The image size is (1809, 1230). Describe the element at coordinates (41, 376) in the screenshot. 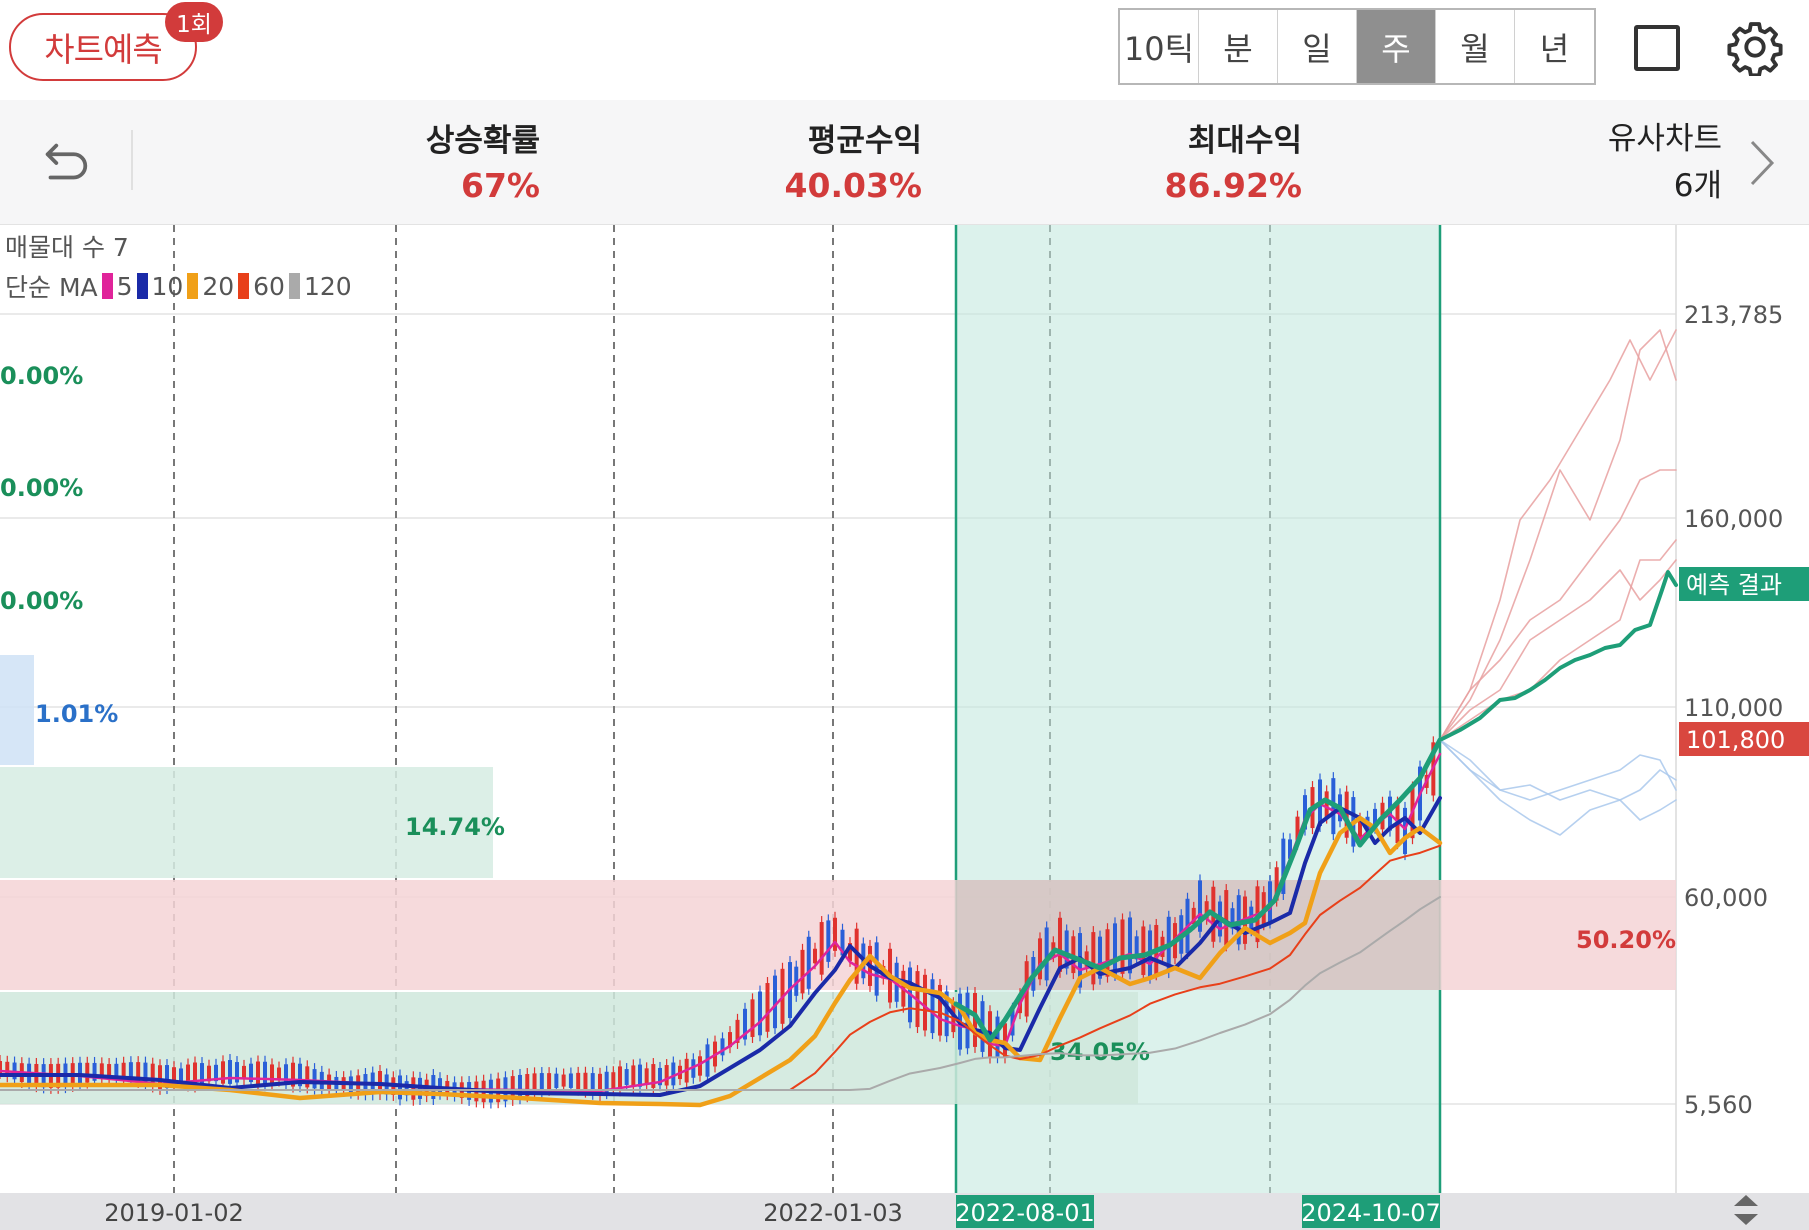

I see `volume-profile-label: 0.00%` at that location.